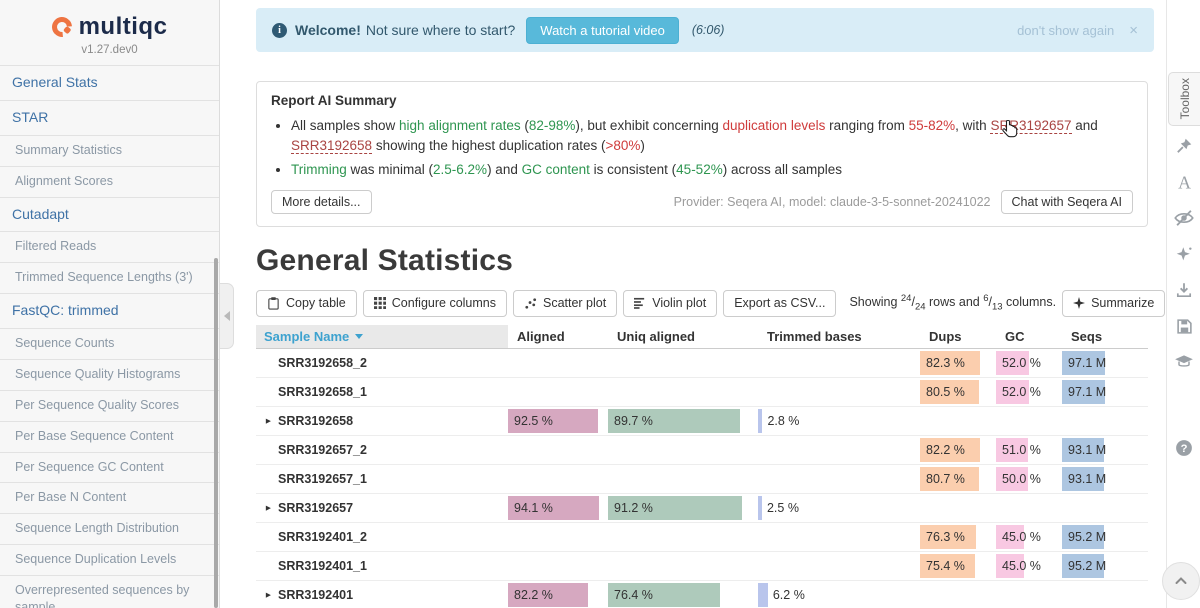 The height and width of the screenshot is (608, 1200). What do you see at coordinates (1087, 336) in the screenshot?
I see `column-header-seqs: Seqs` at bounding box center [1087, 336].